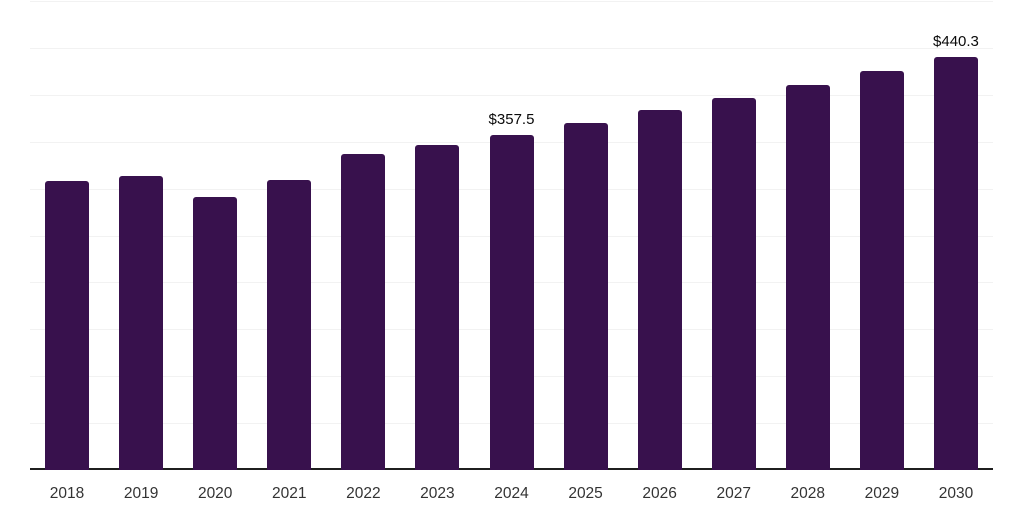  Describe the element at coordinates (511, 493) in the screenshot. I see `x-tick-label-2024: 2024` at that location.